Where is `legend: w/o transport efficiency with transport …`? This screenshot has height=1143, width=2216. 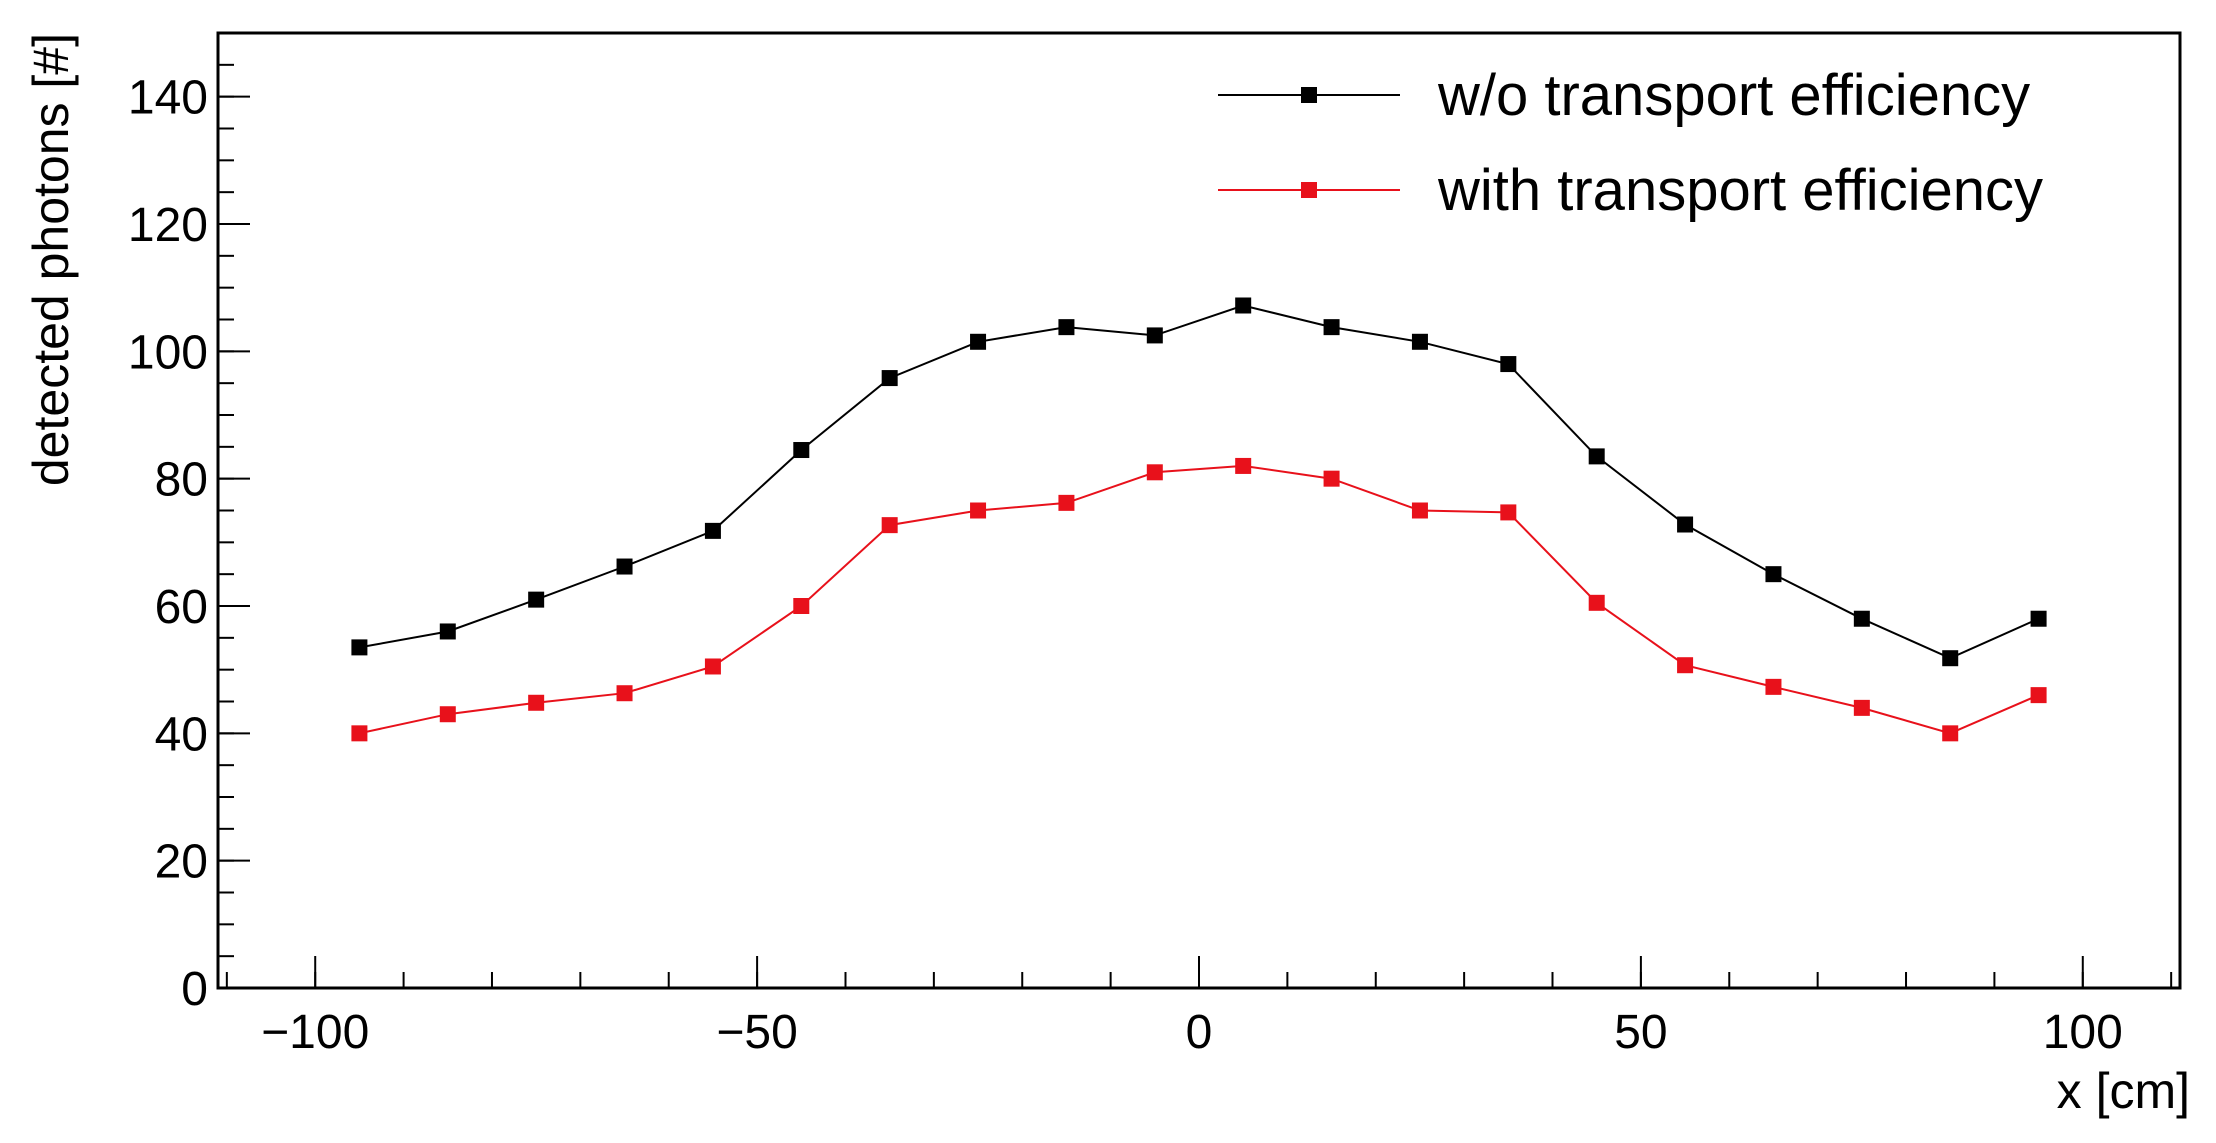 legend: w/o transport efficiency with transport … is located at coordinates (1630, 143).